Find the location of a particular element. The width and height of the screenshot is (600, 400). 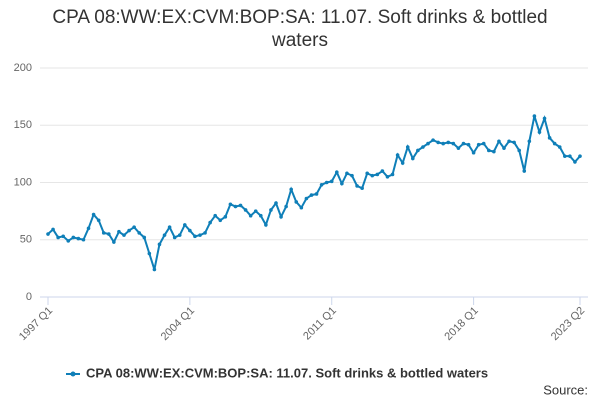

source: Source: is located at coordinates (565, 389).